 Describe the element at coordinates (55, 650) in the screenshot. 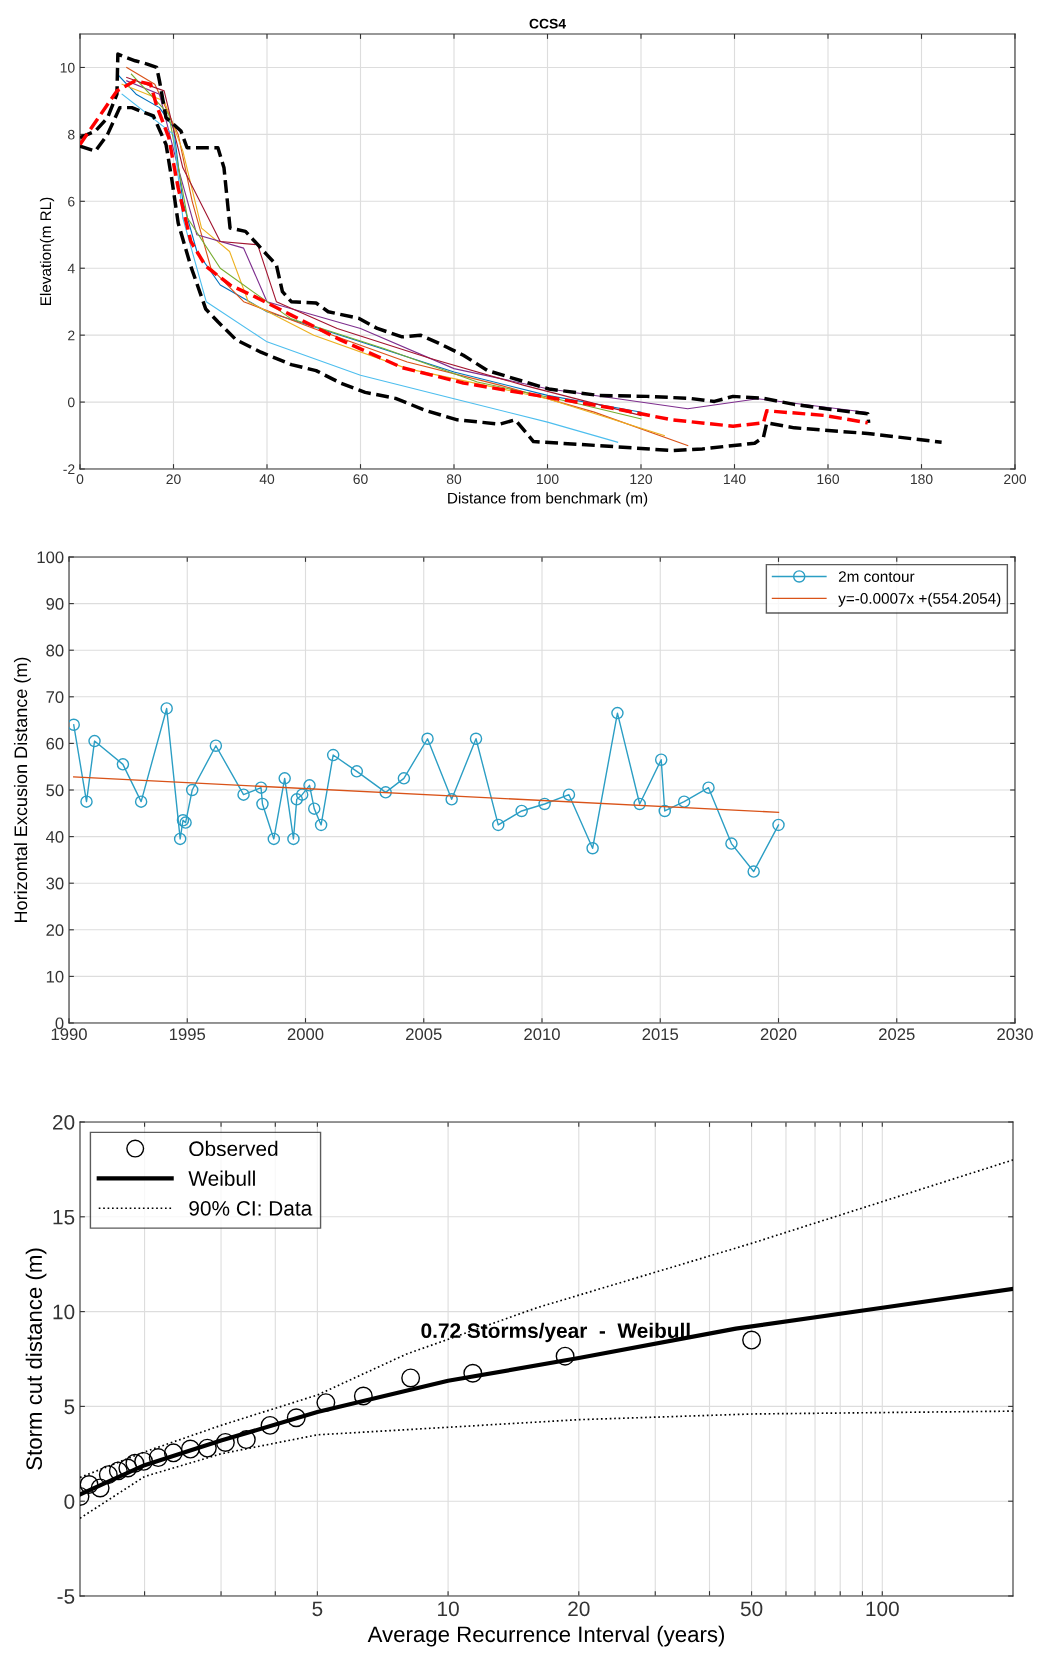

I see `y-tick-label: 80` at that location.